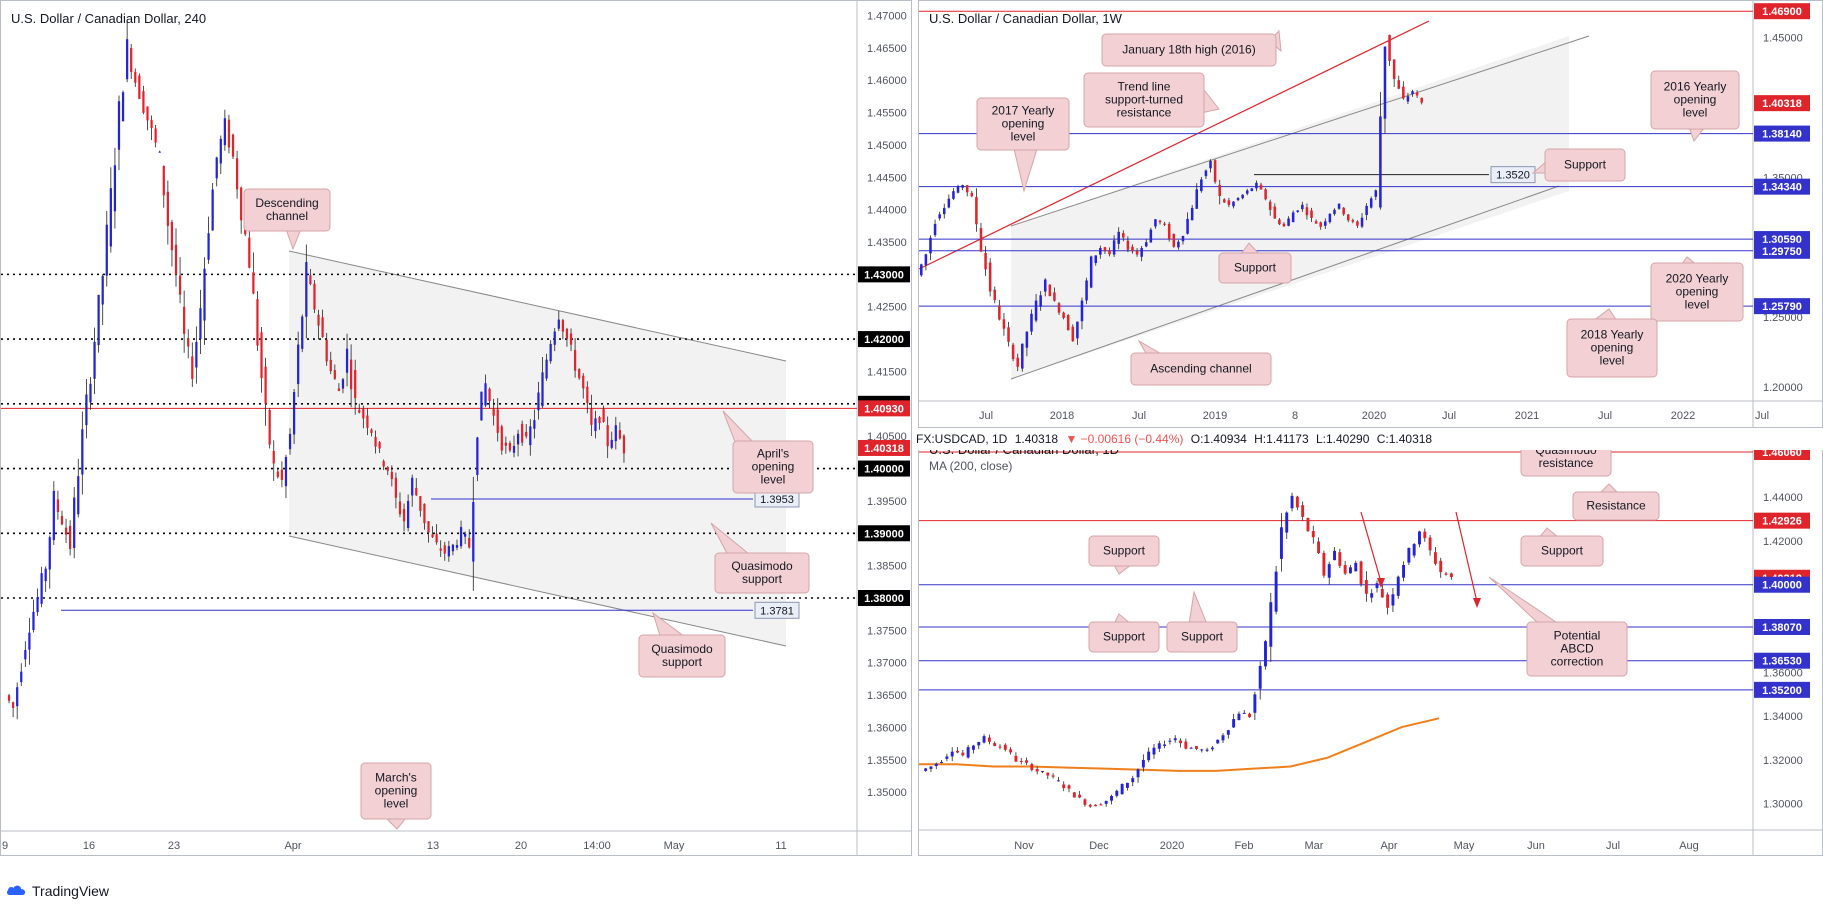  Describe the element at coordinates (71, 891) in the screenshot. I see `tradingview-brand: TradingView` at that location.